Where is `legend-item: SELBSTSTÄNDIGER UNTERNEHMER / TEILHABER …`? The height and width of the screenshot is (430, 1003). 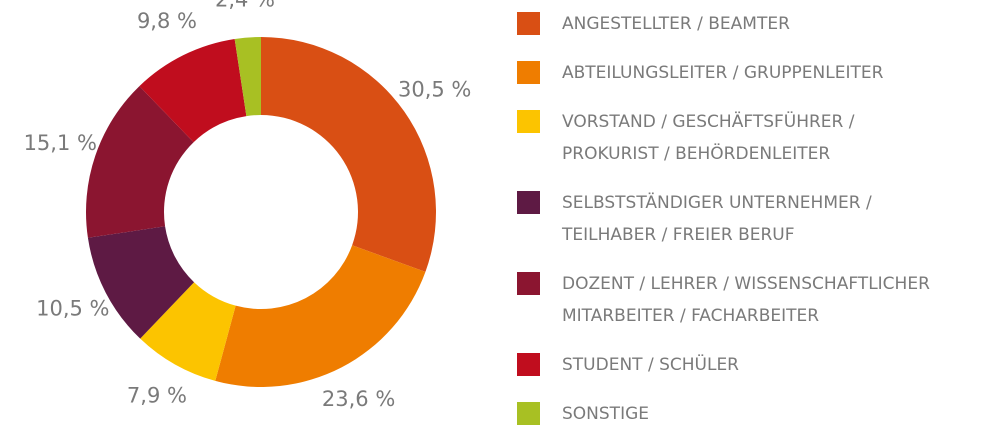
legend-item: SELBSTSTÄNDIGER UNTERNEHMER / TEILHABER … is located at coordinates (723, 219).